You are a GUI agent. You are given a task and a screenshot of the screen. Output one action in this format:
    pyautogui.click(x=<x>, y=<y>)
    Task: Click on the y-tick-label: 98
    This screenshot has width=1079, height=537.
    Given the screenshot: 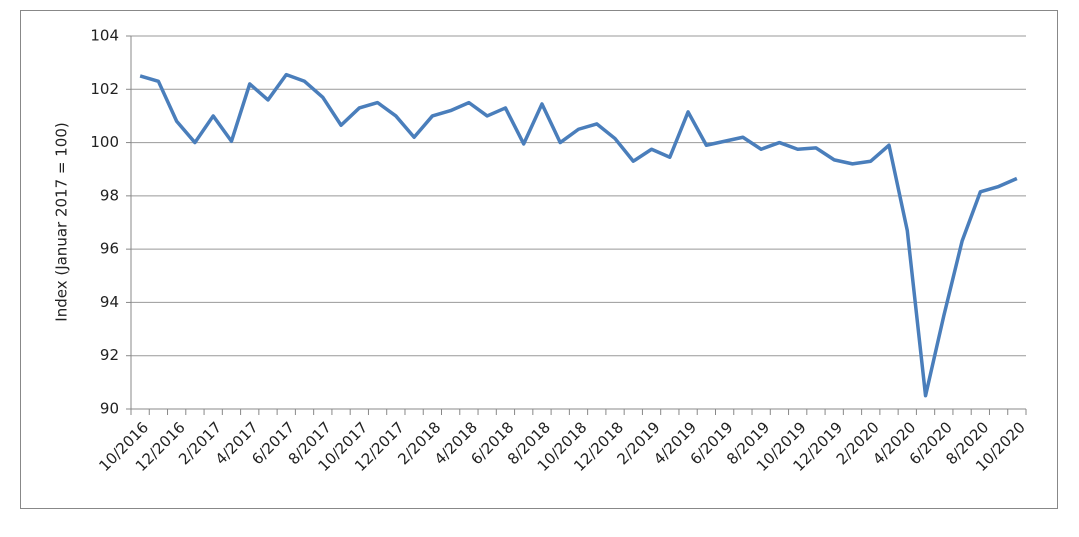 What is the action you would take?
    pyautogui.click(x=109, y=195)
    